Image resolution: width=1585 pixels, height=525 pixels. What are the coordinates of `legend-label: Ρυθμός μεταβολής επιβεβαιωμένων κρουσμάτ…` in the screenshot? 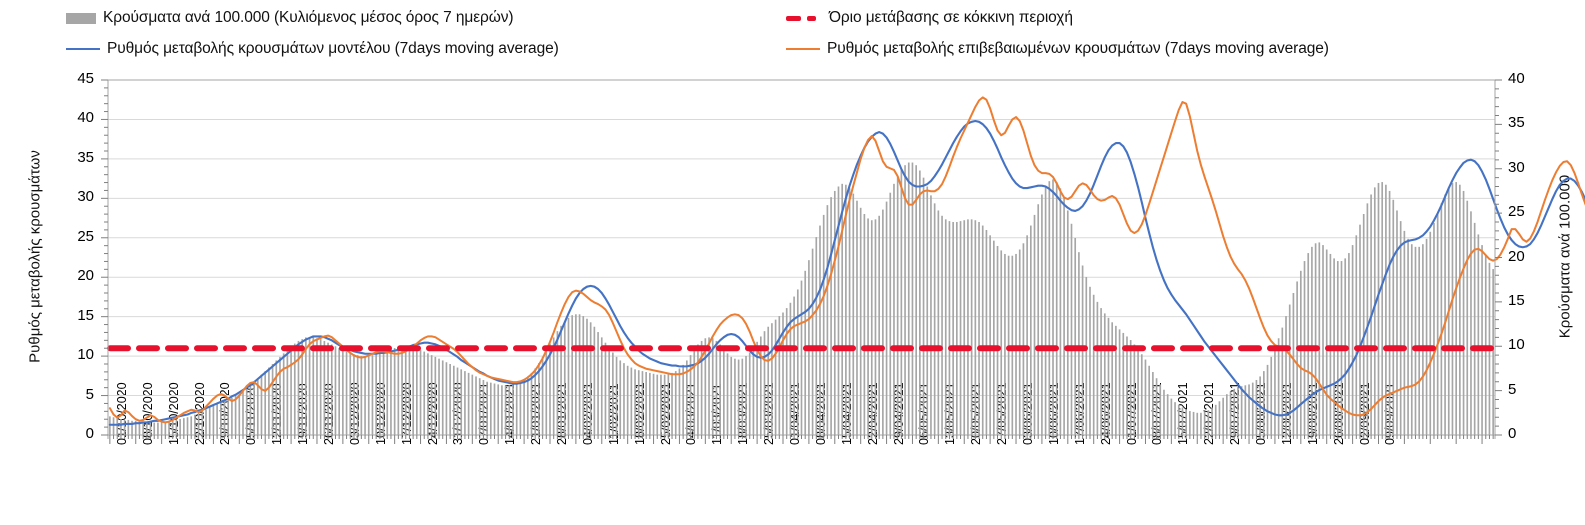 It's located at (1078, 48).